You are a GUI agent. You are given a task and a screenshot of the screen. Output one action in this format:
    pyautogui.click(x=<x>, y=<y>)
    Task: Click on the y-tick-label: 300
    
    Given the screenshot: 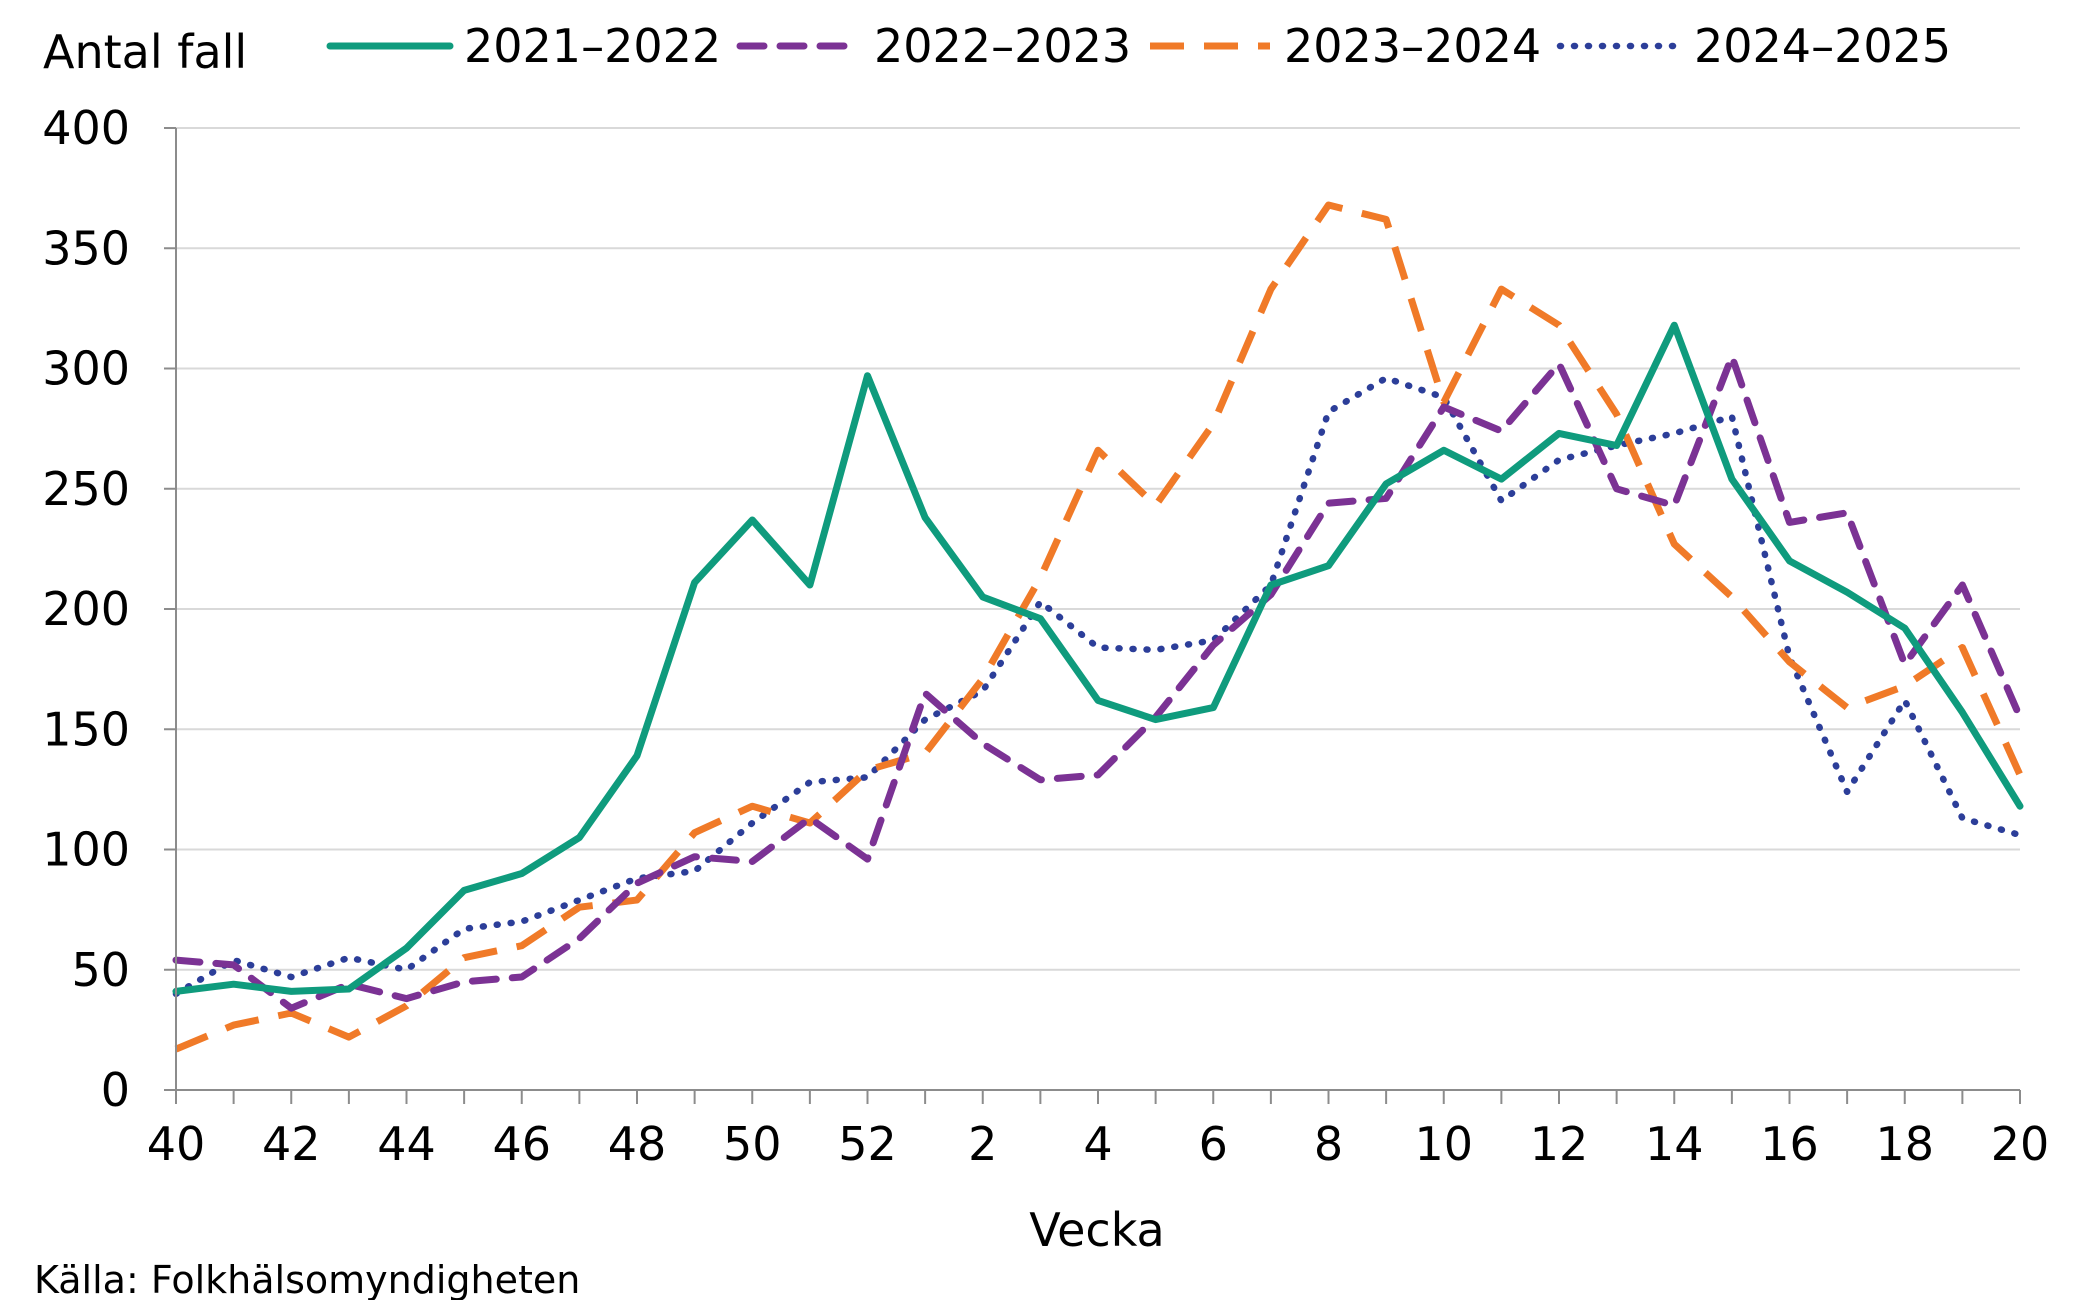 What is the action you would take?
    pyautogui.click(x=86, y=369)
    